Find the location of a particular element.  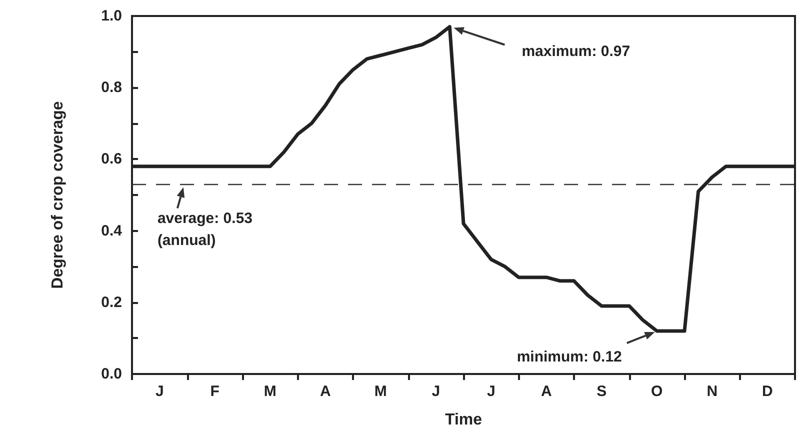

x-tick-label: O is located at coordinates (657, 391).